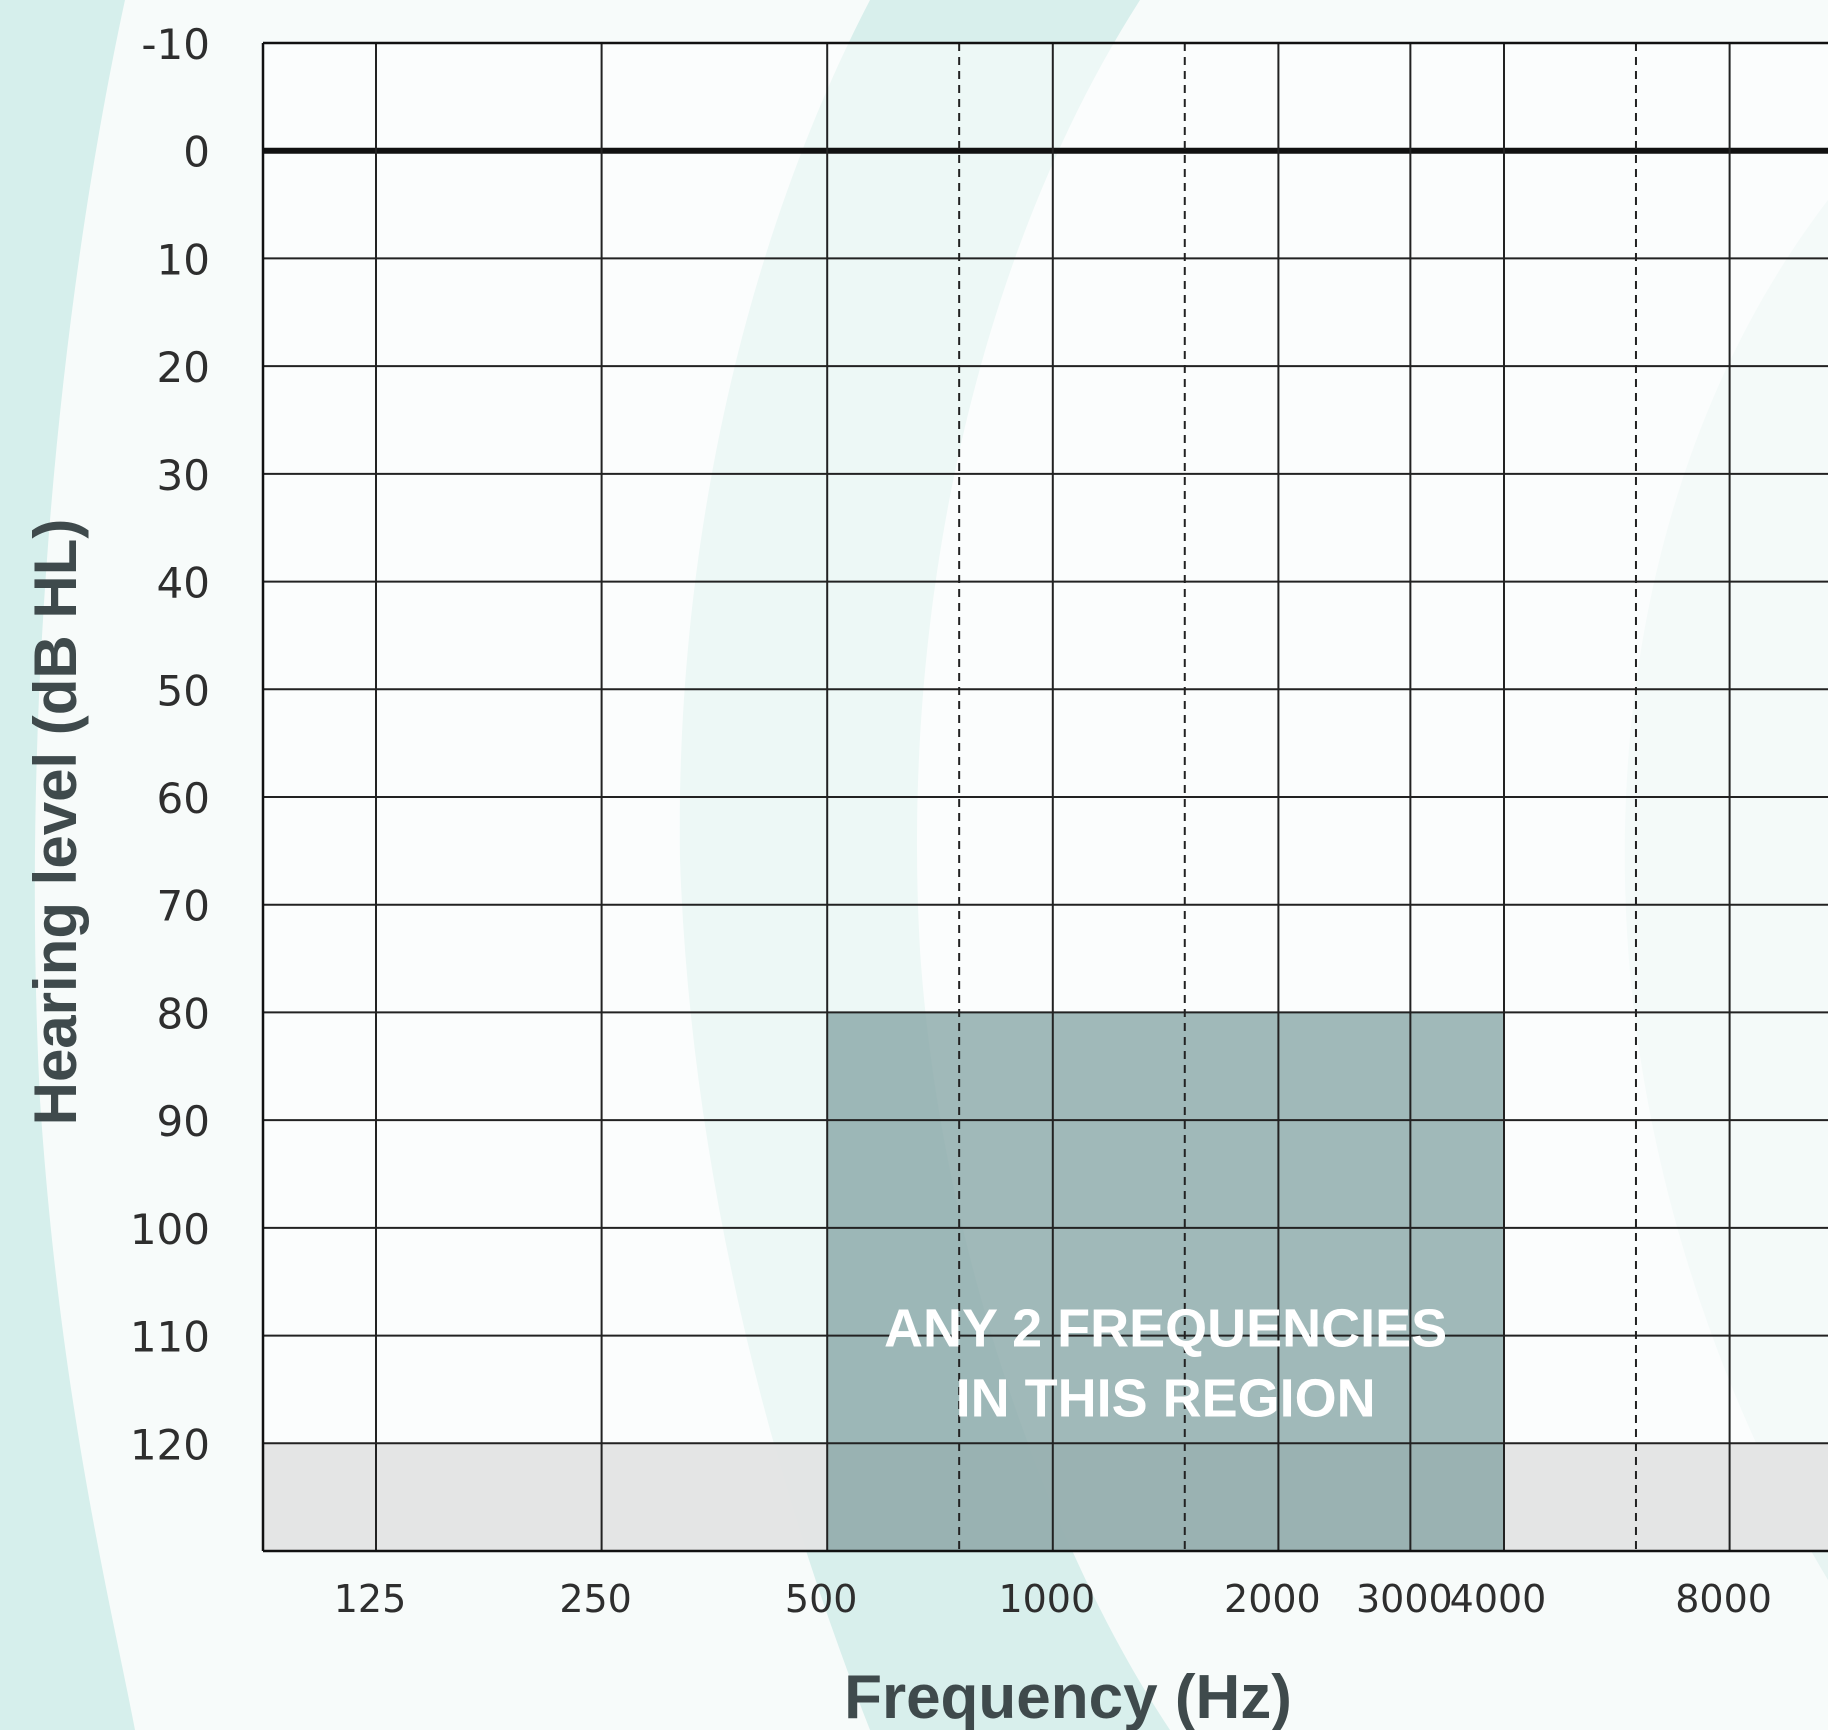 The image size is (1828, 1730). I want to click on y-tick-label: 30, so click(183, 475).